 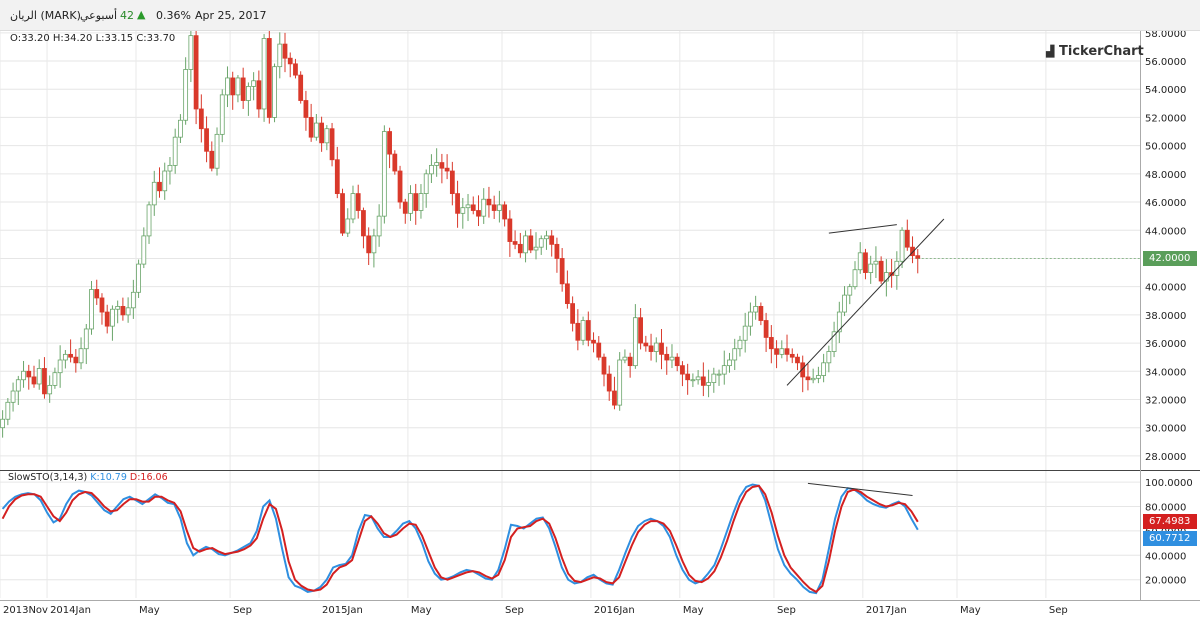 What do you see at coordinates (786, 610) in the screenshot?
I see `x-tick-label: Sep` at bounding box center [786, 610].